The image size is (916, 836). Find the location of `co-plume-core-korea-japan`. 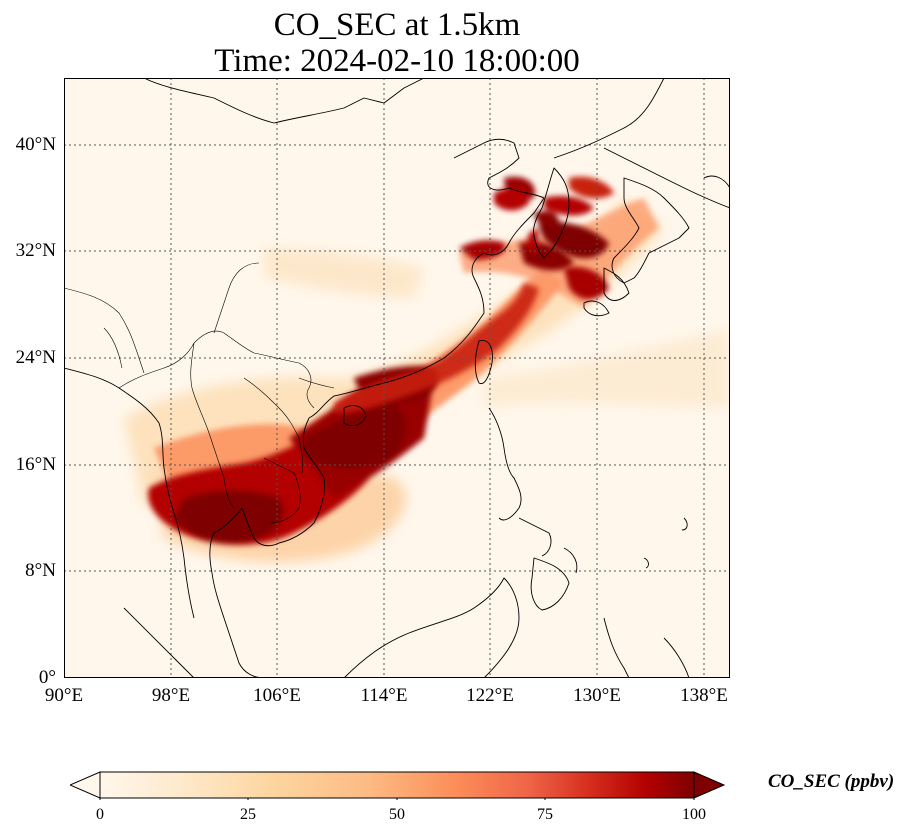

co-plume-core-korea-japan is located at coordinates (554, 238).